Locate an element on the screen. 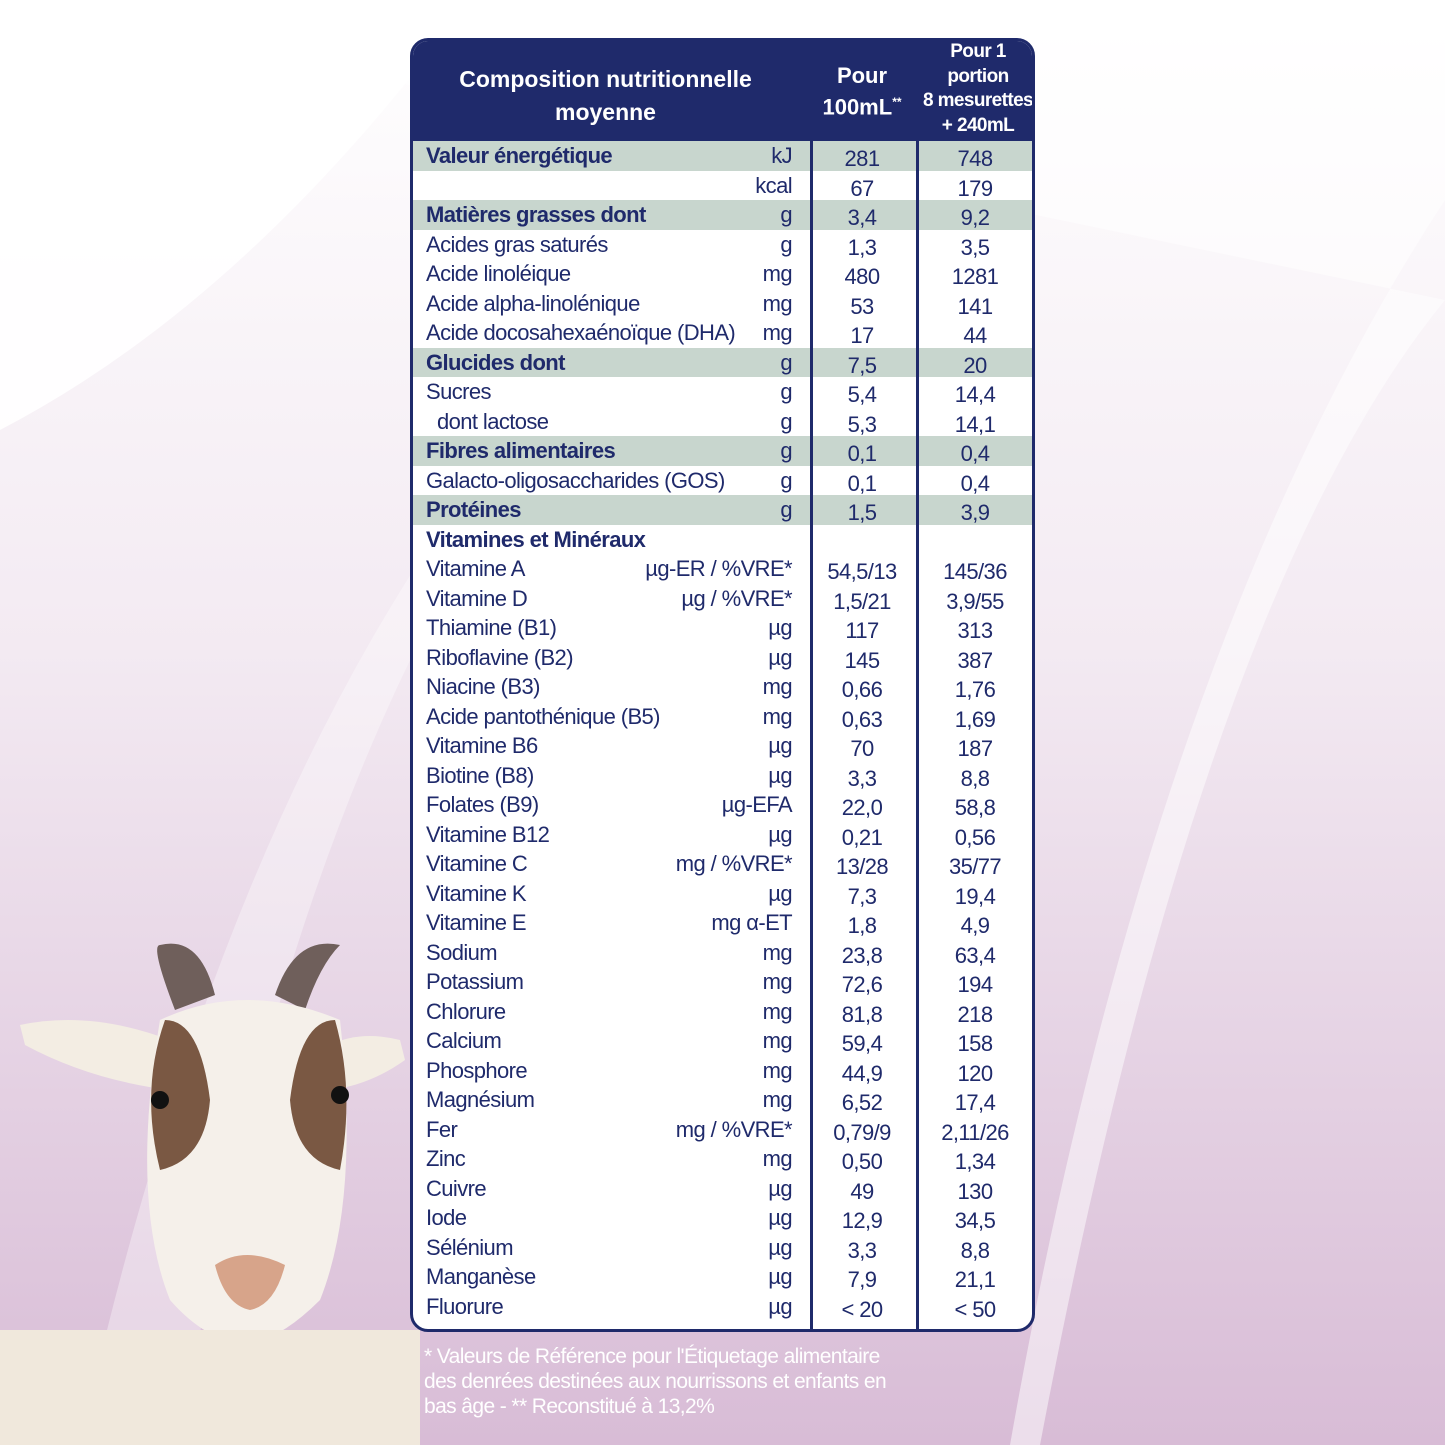  value-per-portion: 8,8 is located at coordinates (975, 1250).